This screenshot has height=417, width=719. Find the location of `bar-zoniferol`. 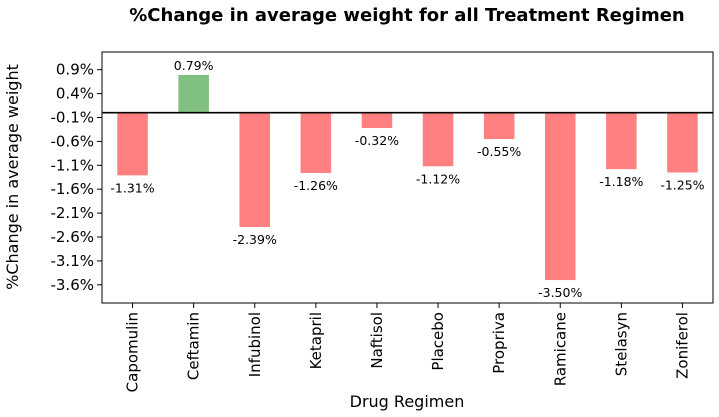

bar-zoniferol is located at coordinates (682, 142).